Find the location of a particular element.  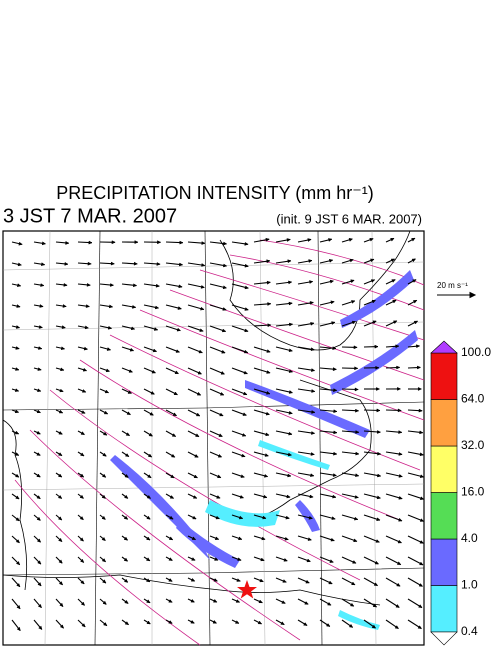

colorbar-label: 0.4 is located at coordinates (469, 631).